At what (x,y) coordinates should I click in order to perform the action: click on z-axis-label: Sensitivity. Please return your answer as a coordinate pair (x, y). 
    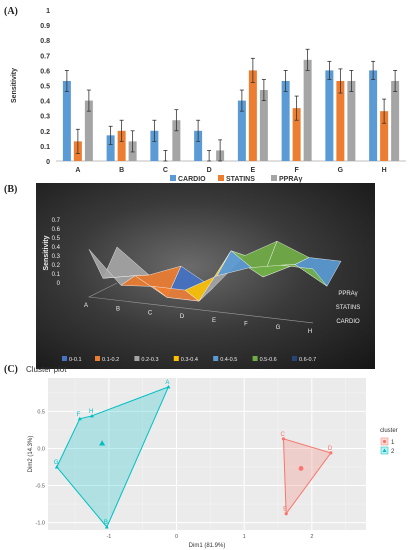
    Looking at the image, I should click on (46, 252).